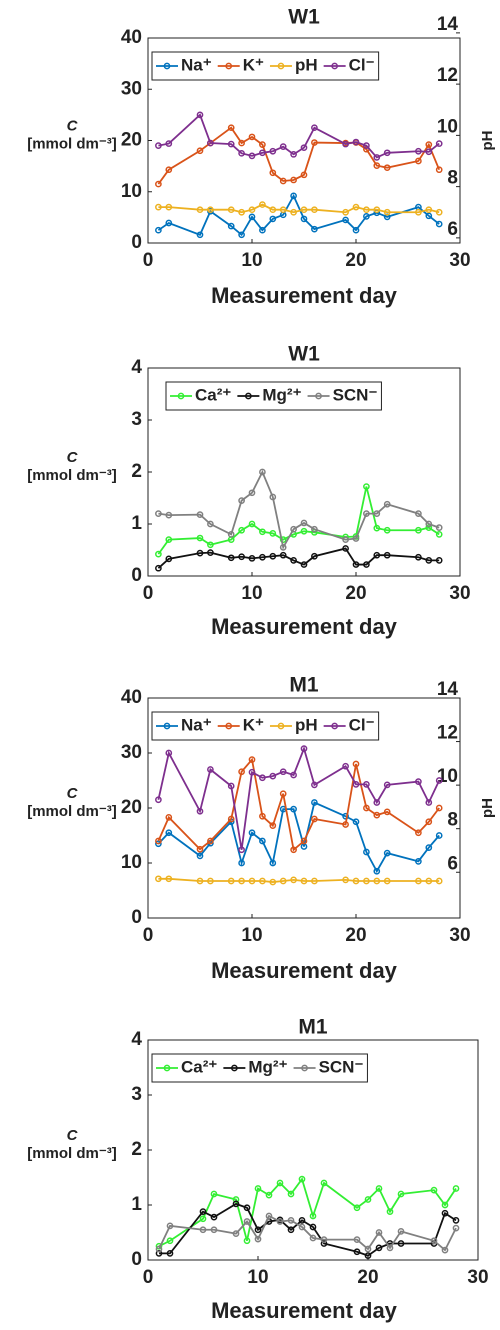 The height and width of the screenshot is (1330, 500). I want to click on x-tick-label: 0, so click(148, 935).